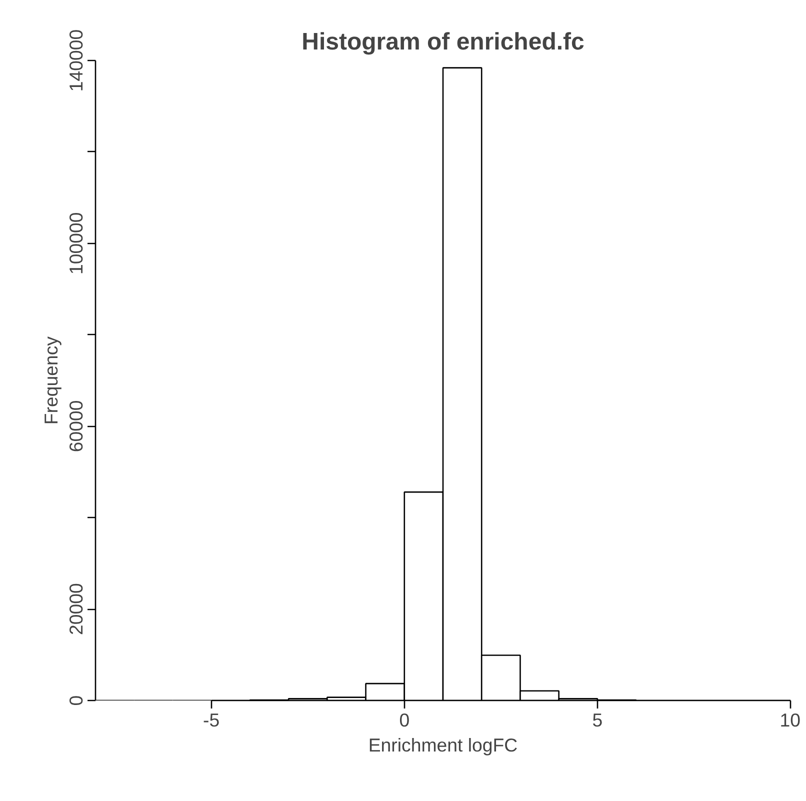  What do you see at coordinates (76, 243) in the screenshot?
I see `y-tick-label: 100000` at bounding box center [76, 243].